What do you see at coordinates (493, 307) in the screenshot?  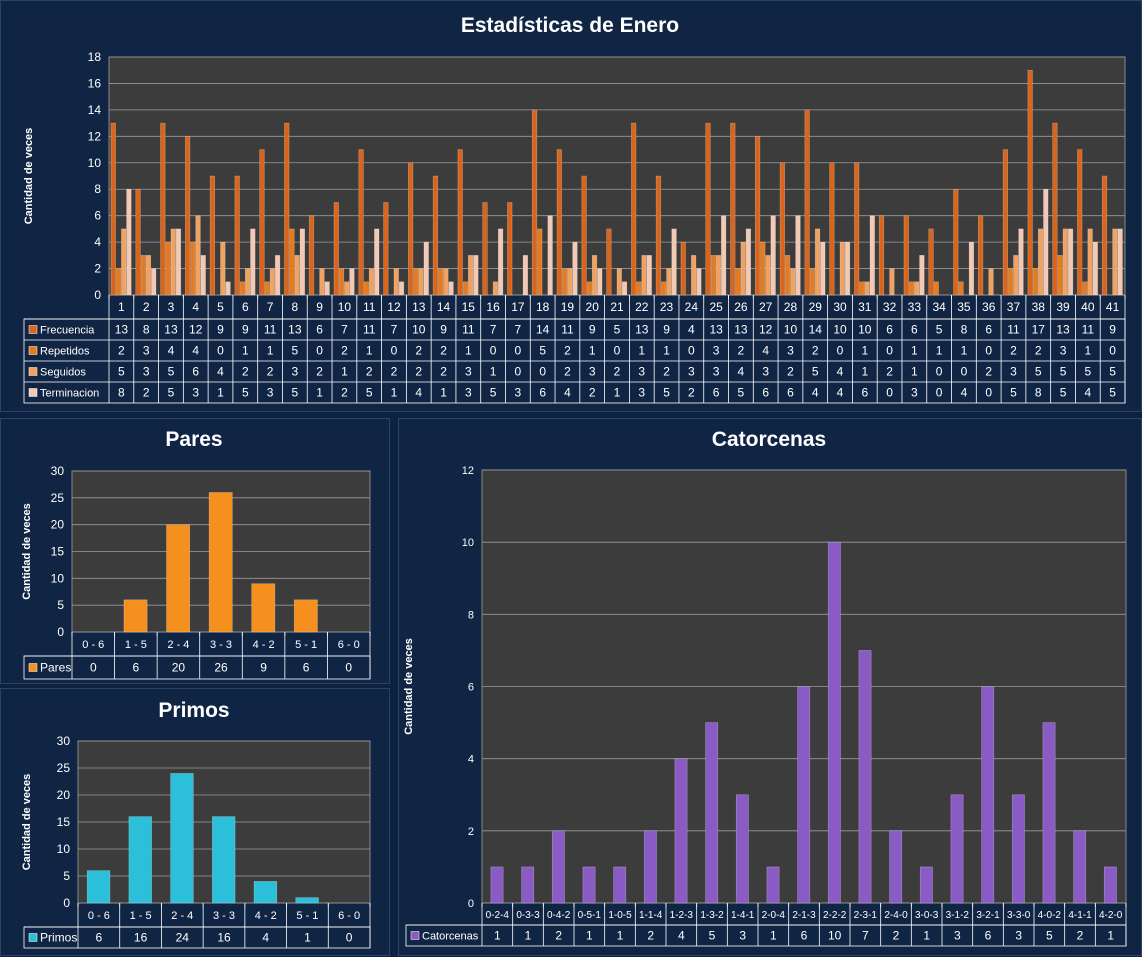 I see `x-tick-label: 16` at bounding box center [493, 307].